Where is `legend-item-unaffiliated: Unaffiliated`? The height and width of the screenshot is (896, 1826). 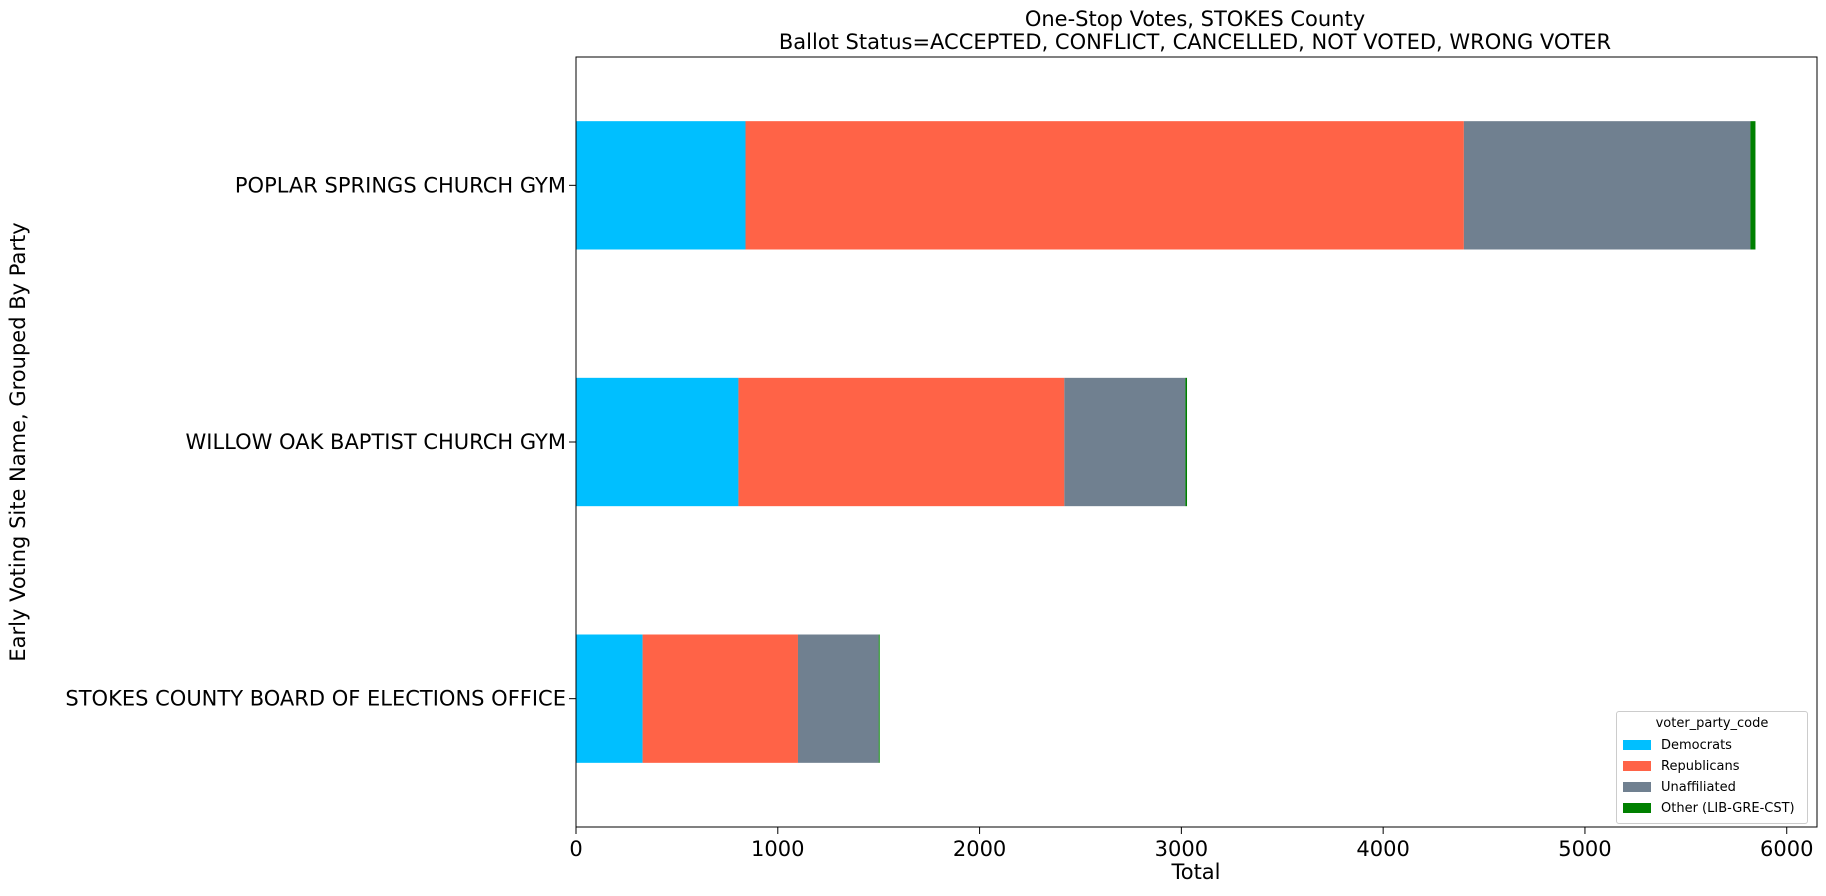
legend-item-unaffiliated: Unaffiliated is located at coordinates (1679, 787).